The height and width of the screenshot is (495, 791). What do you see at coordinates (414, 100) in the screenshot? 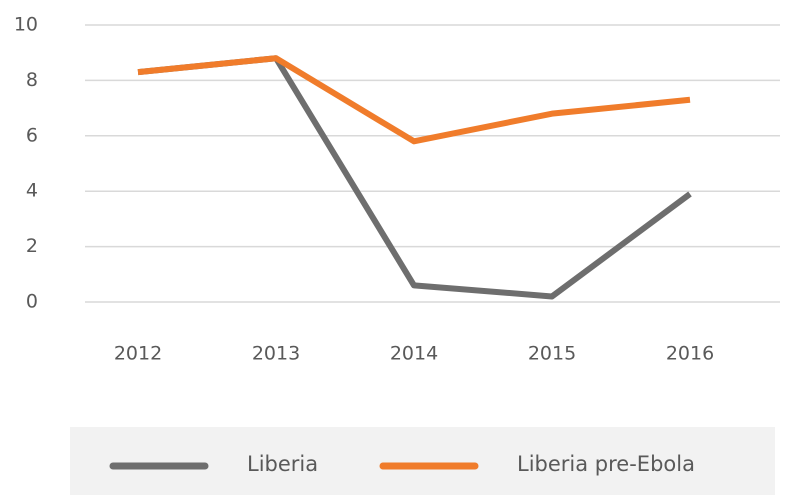
I see `series-line` at bounding box center [414, 100].